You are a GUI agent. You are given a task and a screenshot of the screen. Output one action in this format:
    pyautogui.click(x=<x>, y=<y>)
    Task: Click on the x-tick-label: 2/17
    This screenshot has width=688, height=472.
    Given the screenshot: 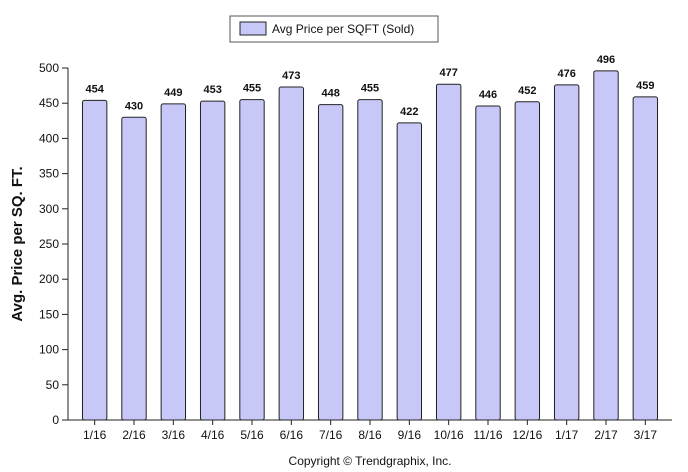 What is the action you would take?
    pyautogui.click(x=606, y=435)
    